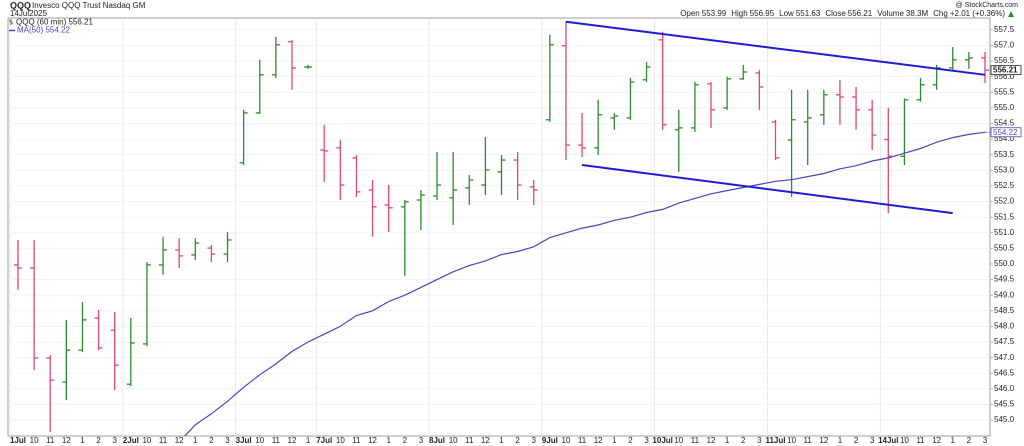 This screenshot has height=446, width=1024. Describe the element at coordinates (1004, 294) in the screenshot. I see `y-tick-label: 549.0` at that location.